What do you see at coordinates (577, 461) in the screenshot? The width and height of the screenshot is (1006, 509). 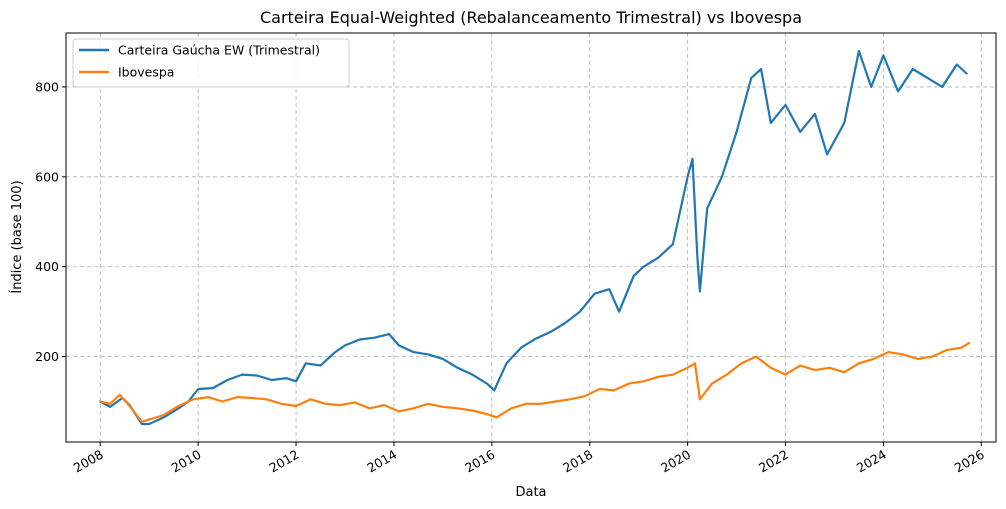 I see `x-tick-label: 2018` at bounding box center [577, 461].